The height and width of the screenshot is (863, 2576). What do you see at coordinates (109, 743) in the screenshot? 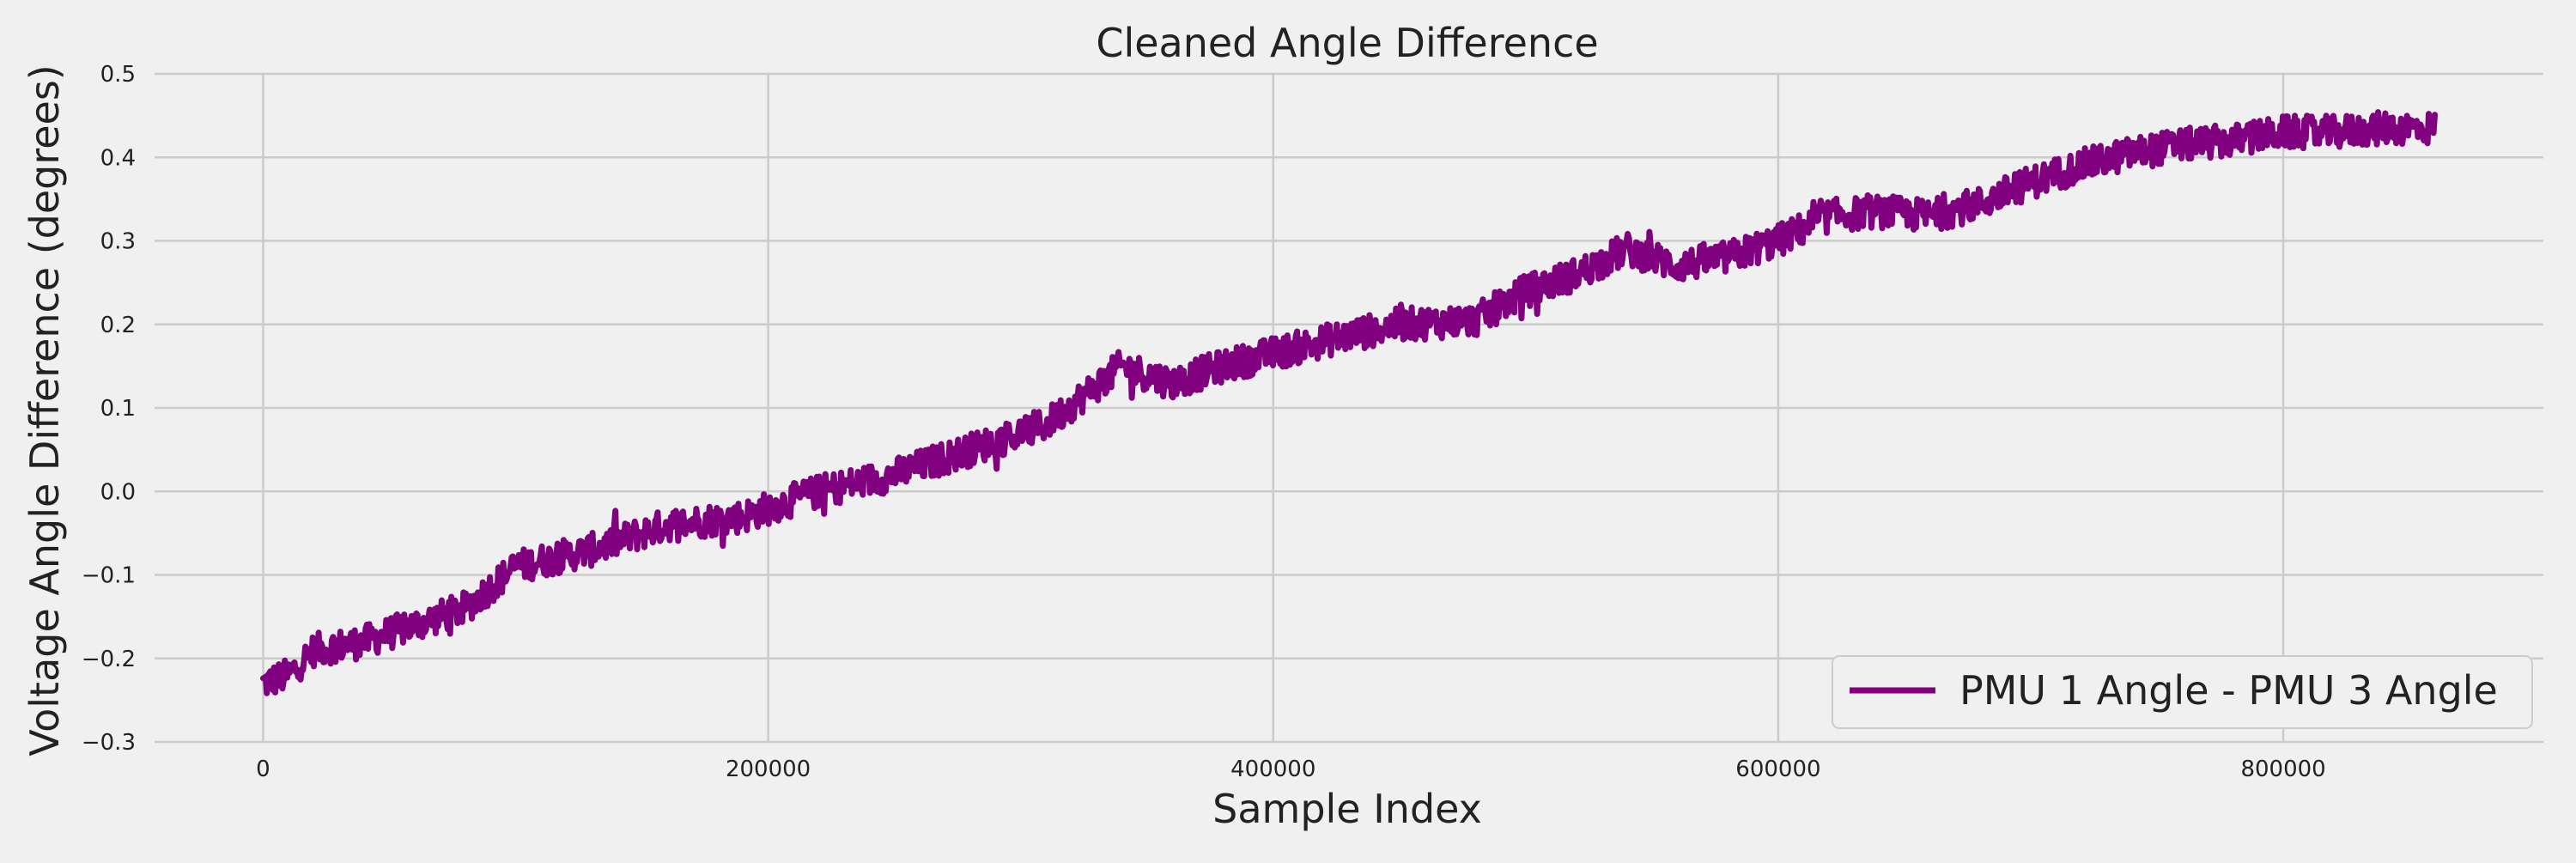
I see `y-tick-label: −0.3` at bounding box center [109, 743].